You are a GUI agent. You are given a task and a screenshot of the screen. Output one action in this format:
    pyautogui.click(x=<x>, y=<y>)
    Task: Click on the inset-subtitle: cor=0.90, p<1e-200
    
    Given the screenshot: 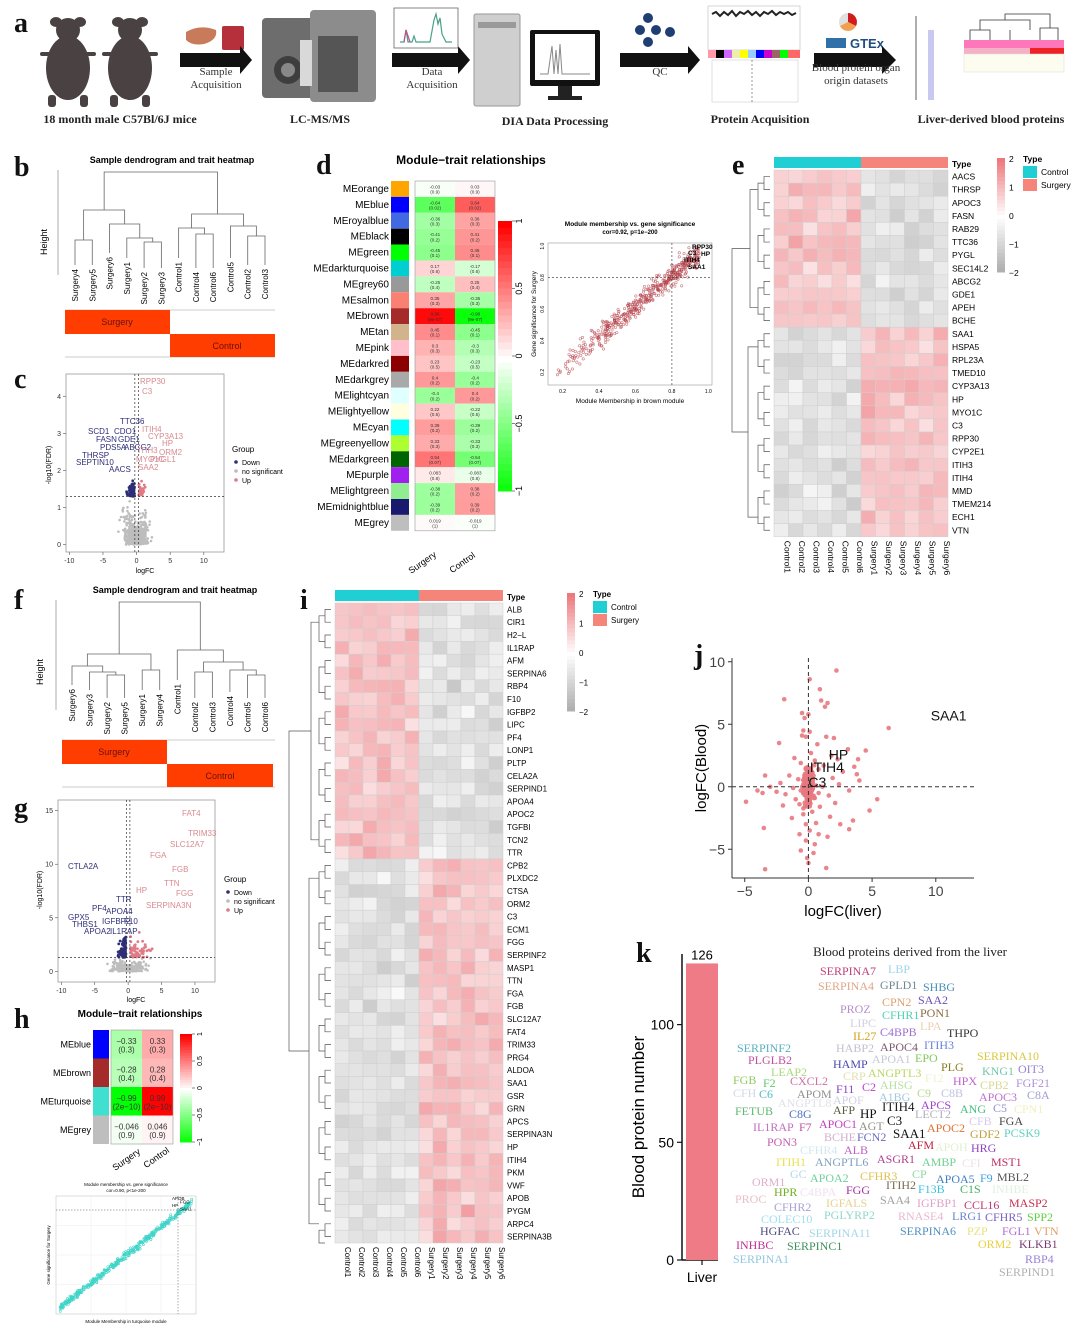 What is the action you would take?
    pyautogui.click(x=126, y=1190)
    